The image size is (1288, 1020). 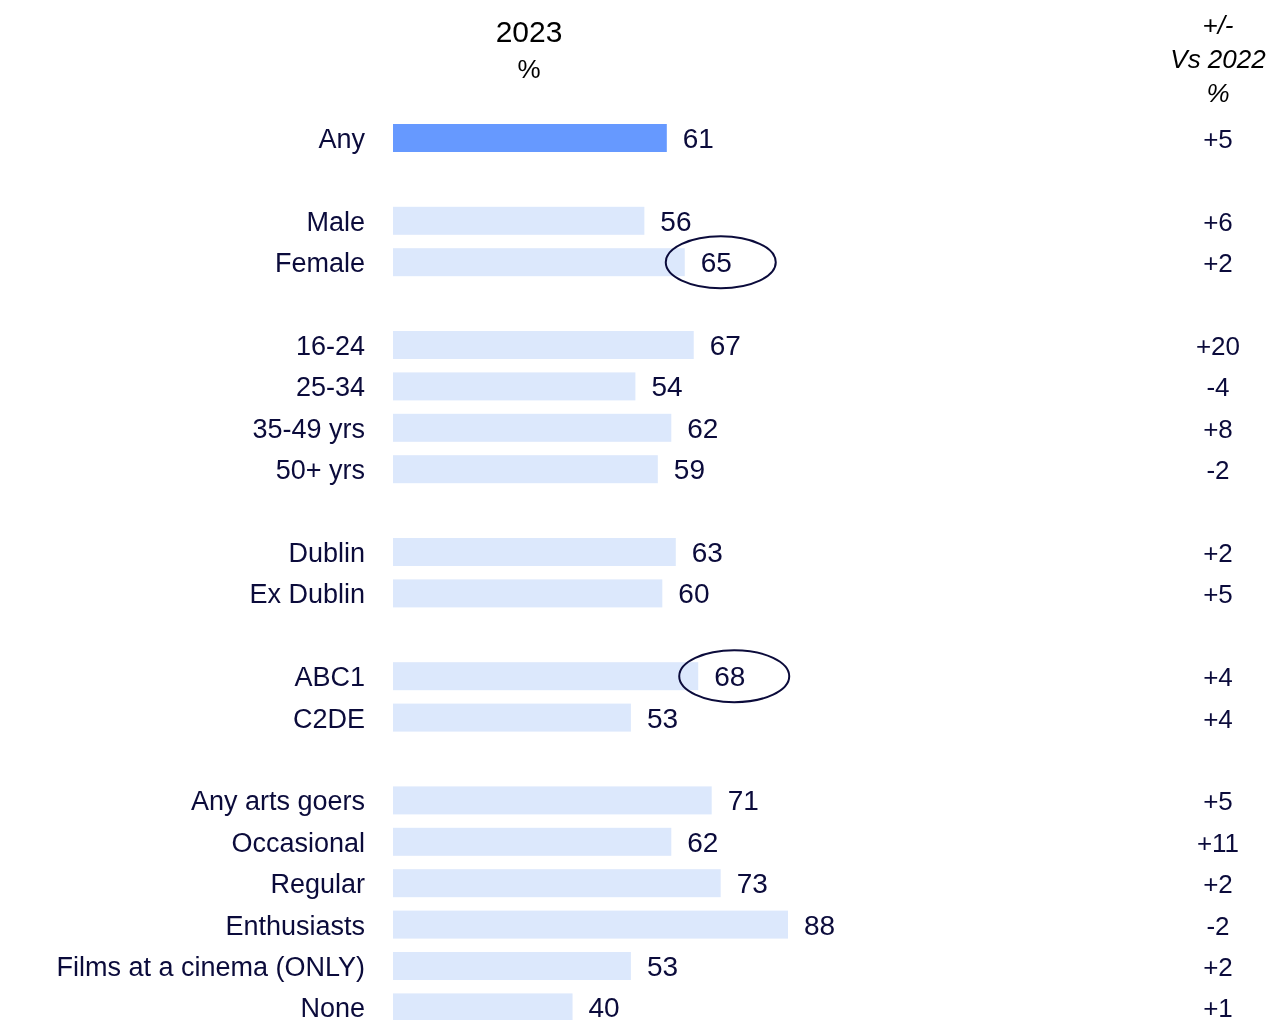 I want to click on data-label: 56, so click(x=676, y=221).